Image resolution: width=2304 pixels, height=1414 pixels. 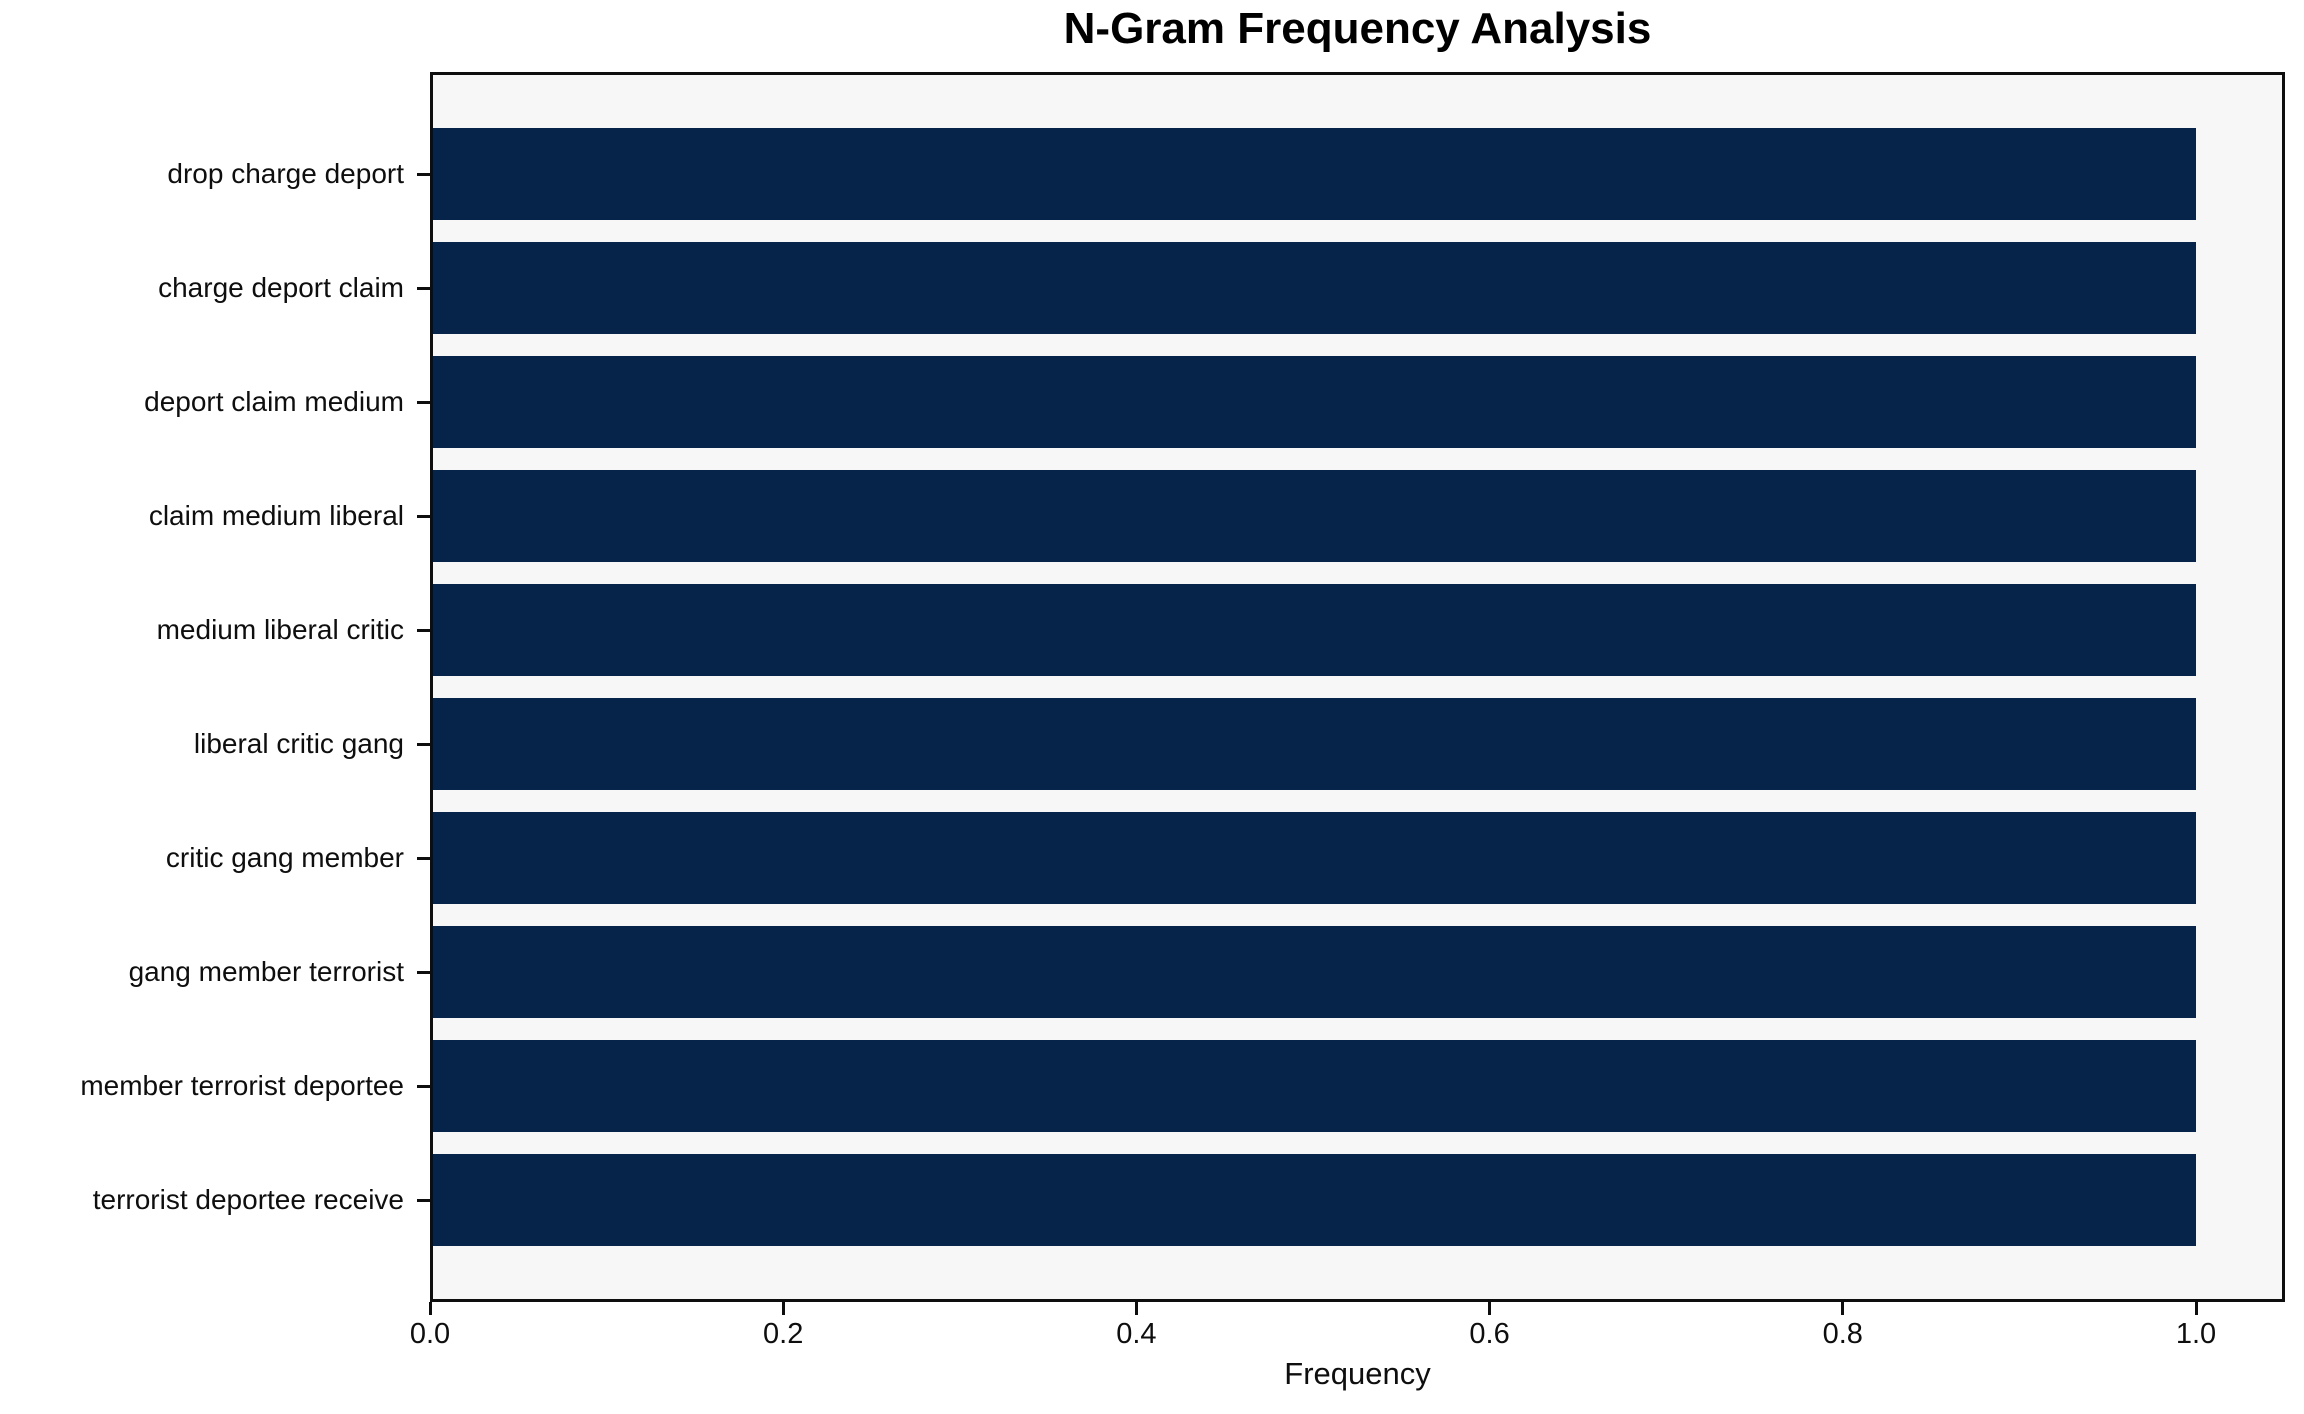 I want to click on x-tick-label: 0.0, so click(x=430, y=1334).